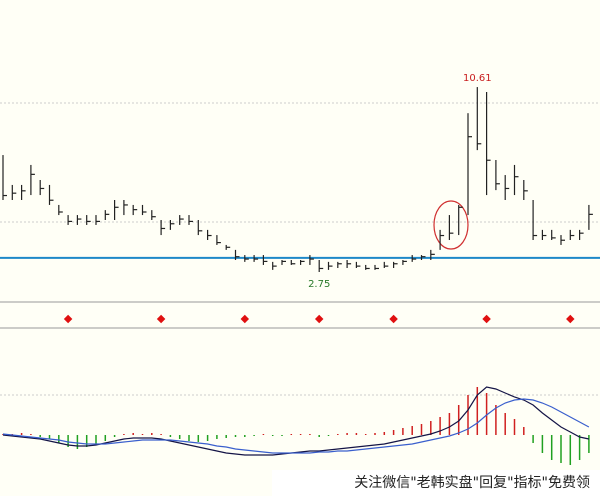 The height and width of the screenshot is (496, 600). What do you see at coordinates (472, 482) in the screenshot?
I see `watermark: 关注微信"老韩实盘"回复"指标"免费领` at bounding box center [472, 482].